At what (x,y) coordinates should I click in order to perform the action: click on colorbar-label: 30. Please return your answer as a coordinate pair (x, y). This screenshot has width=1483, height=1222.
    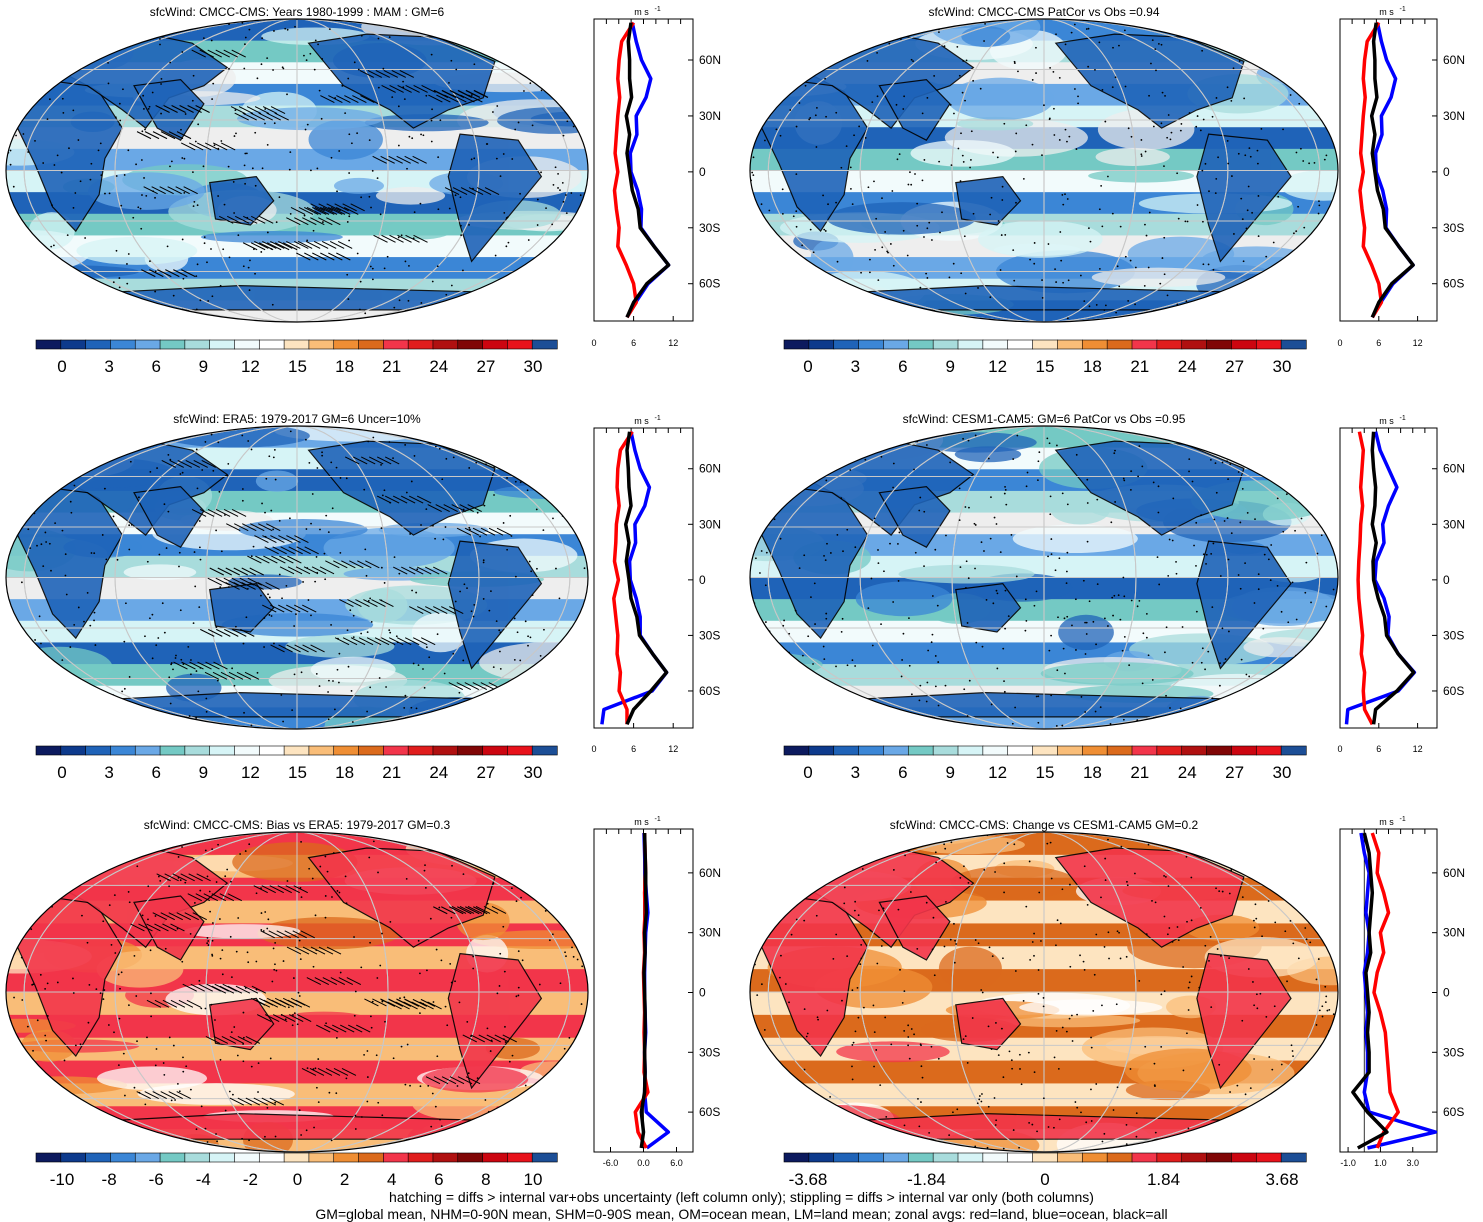
    Looking at the image, I should click on (1282, 366).